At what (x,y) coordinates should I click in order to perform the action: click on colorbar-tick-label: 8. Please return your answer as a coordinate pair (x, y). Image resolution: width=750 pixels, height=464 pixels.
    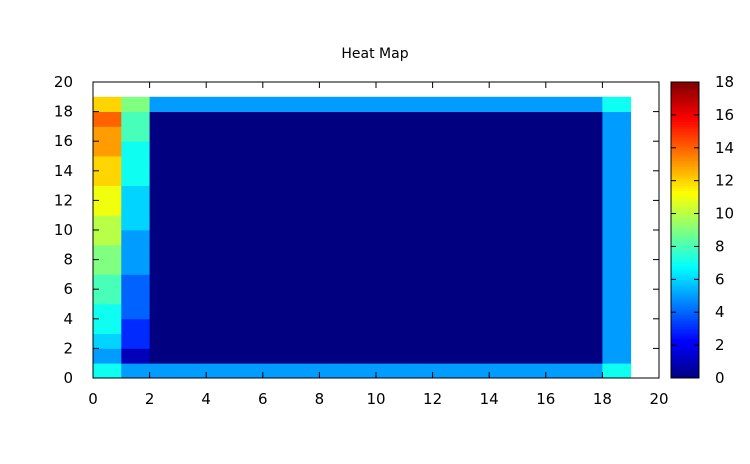
    Looking at the image, I should click on (720, 246).